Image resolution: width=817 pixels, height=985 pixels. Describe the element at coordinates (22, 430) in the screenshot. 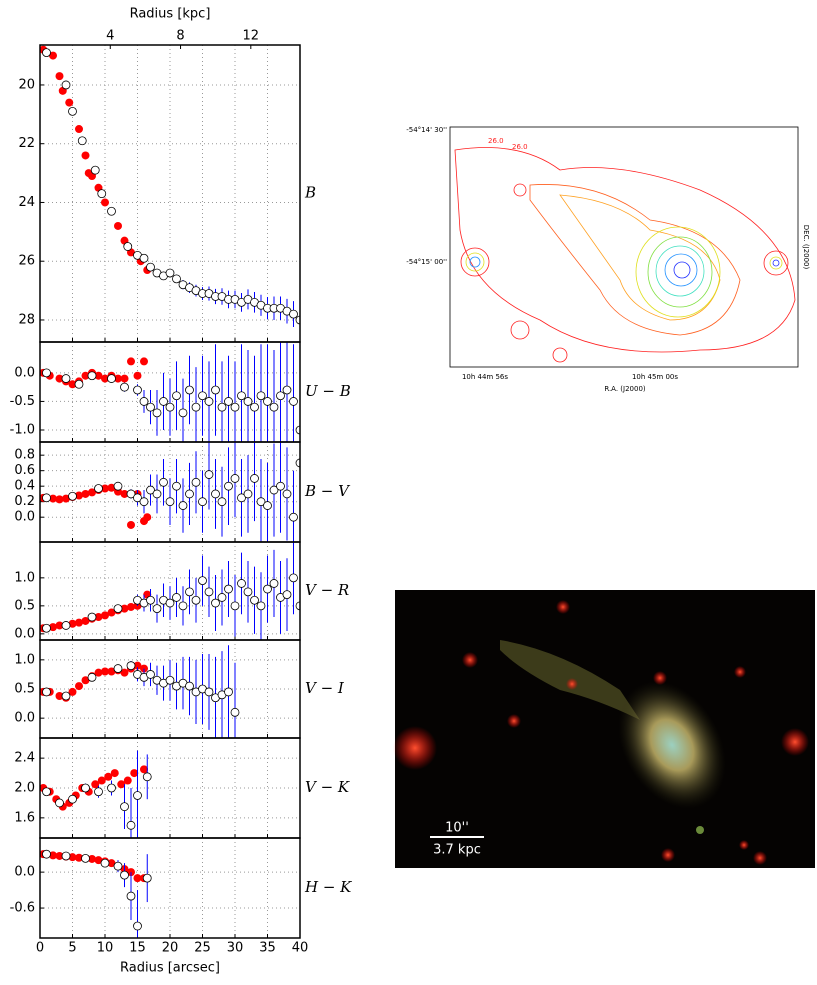

I see `y-tick-label: -1.0` at that location.